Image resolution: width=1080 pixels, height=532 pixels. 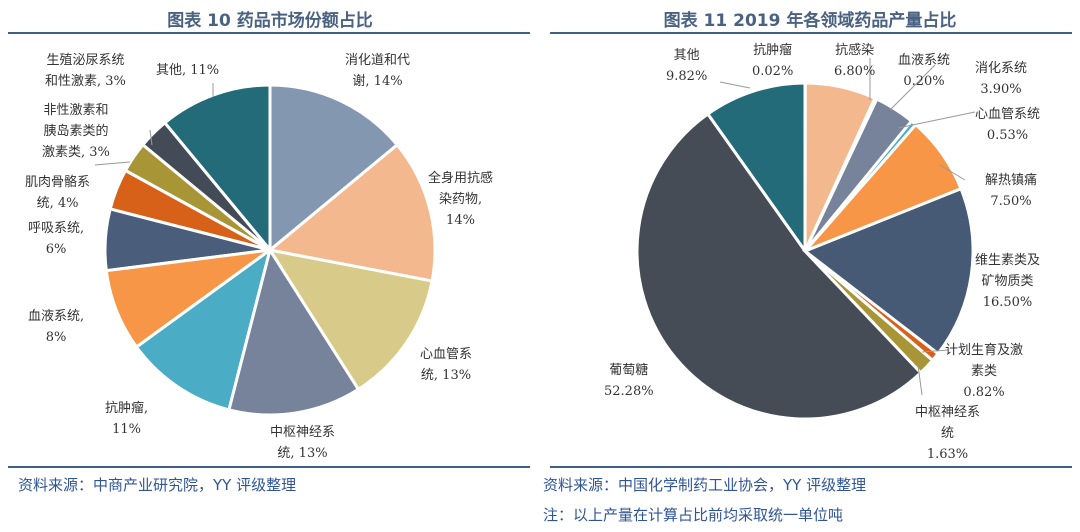 I want to click on slice-label: 抗肿瘤, 11%, so click(x=127, y=419).